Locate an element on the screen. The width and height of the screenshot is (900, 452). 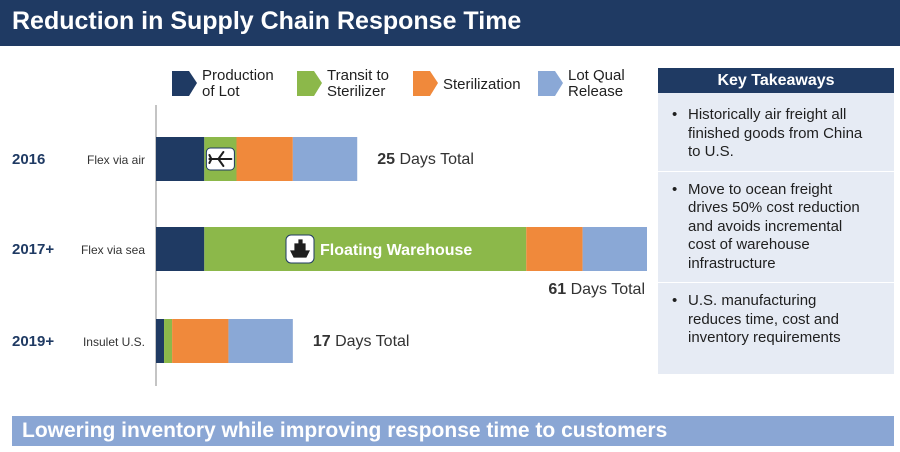
floating-warehouse-label: Floating Warehouse is located at coordinates (396, 250).